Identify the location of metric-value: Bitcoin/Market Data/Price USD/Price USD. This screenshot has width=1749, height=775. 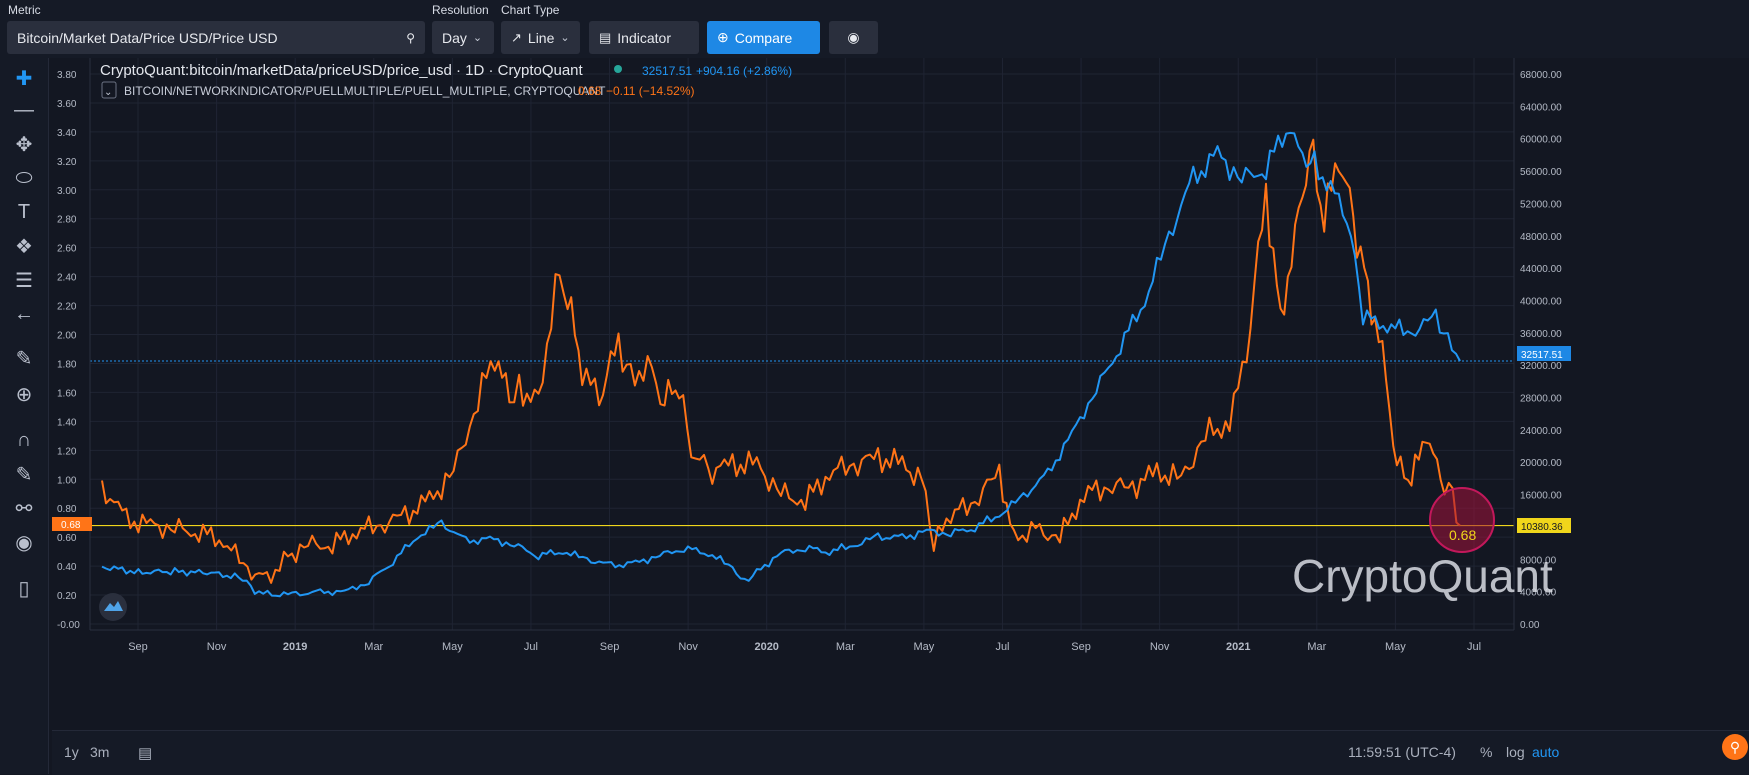
(147, 37).